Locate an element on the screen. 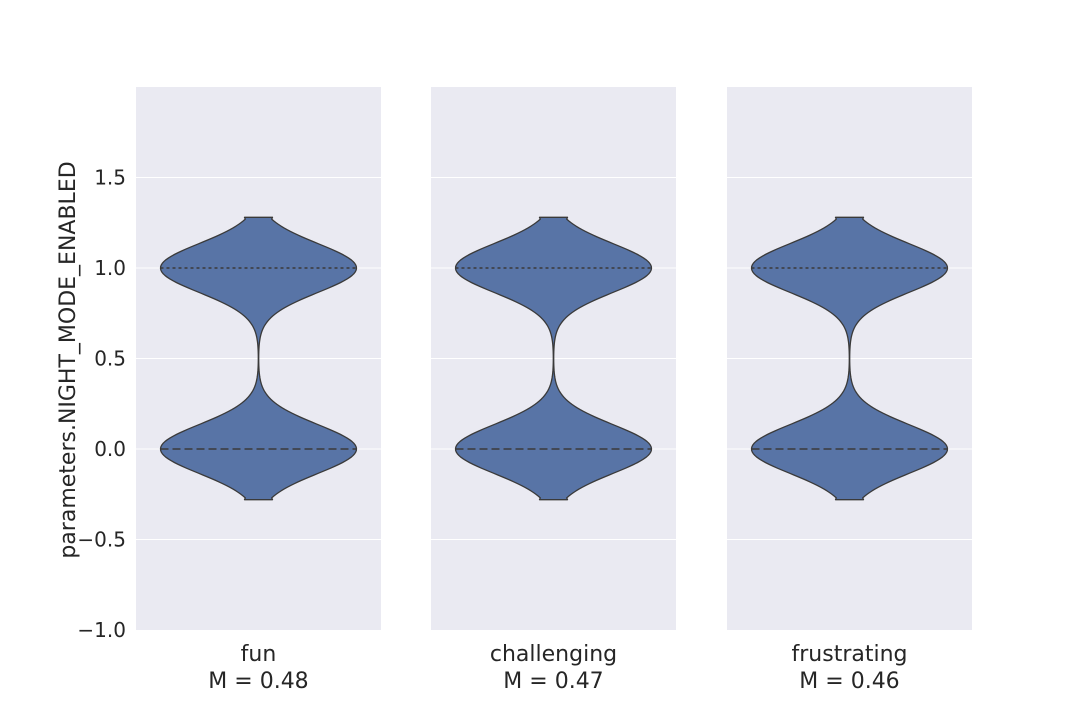 The width and height of the screenshot is (1080, 720). panel-label: fun is located at coordinates (259, 654).